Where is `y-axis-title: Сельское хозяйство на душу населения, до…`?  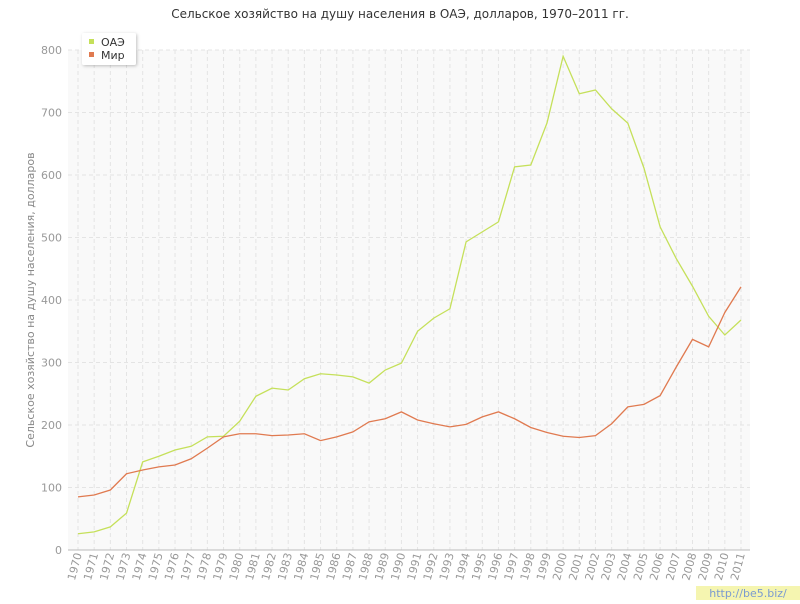
y-axis-title: Сельское хозяйство на душу населения, до… is located at coordinates (30, 299).